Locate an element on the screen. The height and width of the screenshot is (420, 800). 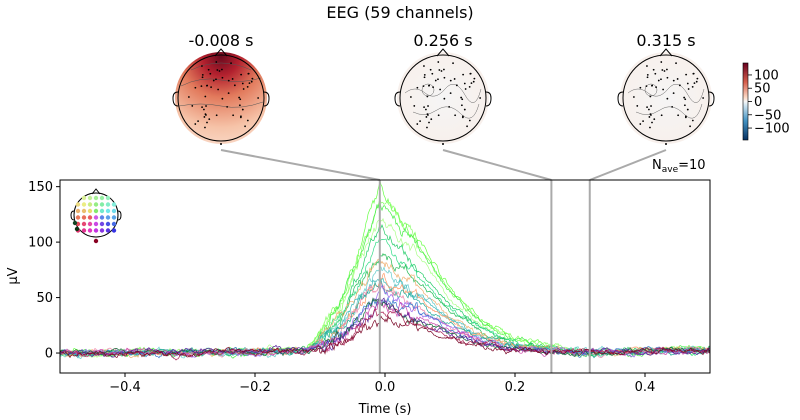
topomap-0: -0.008 s is located at coordinates (221, 88).